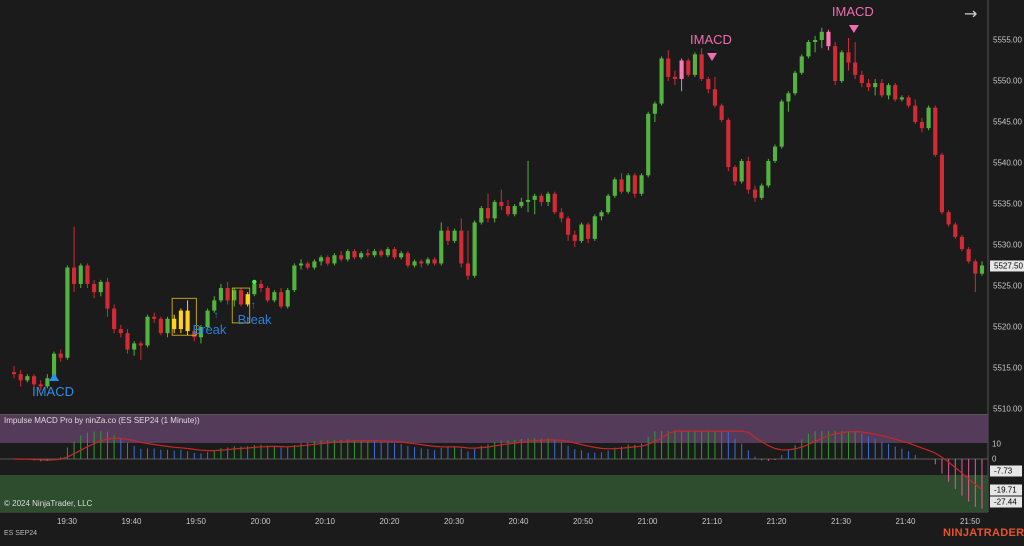  What do you see at coordinates (518, 521) in the screenshot?
I see `time-tick-label: 20:40` at bounding box center [518, 521].